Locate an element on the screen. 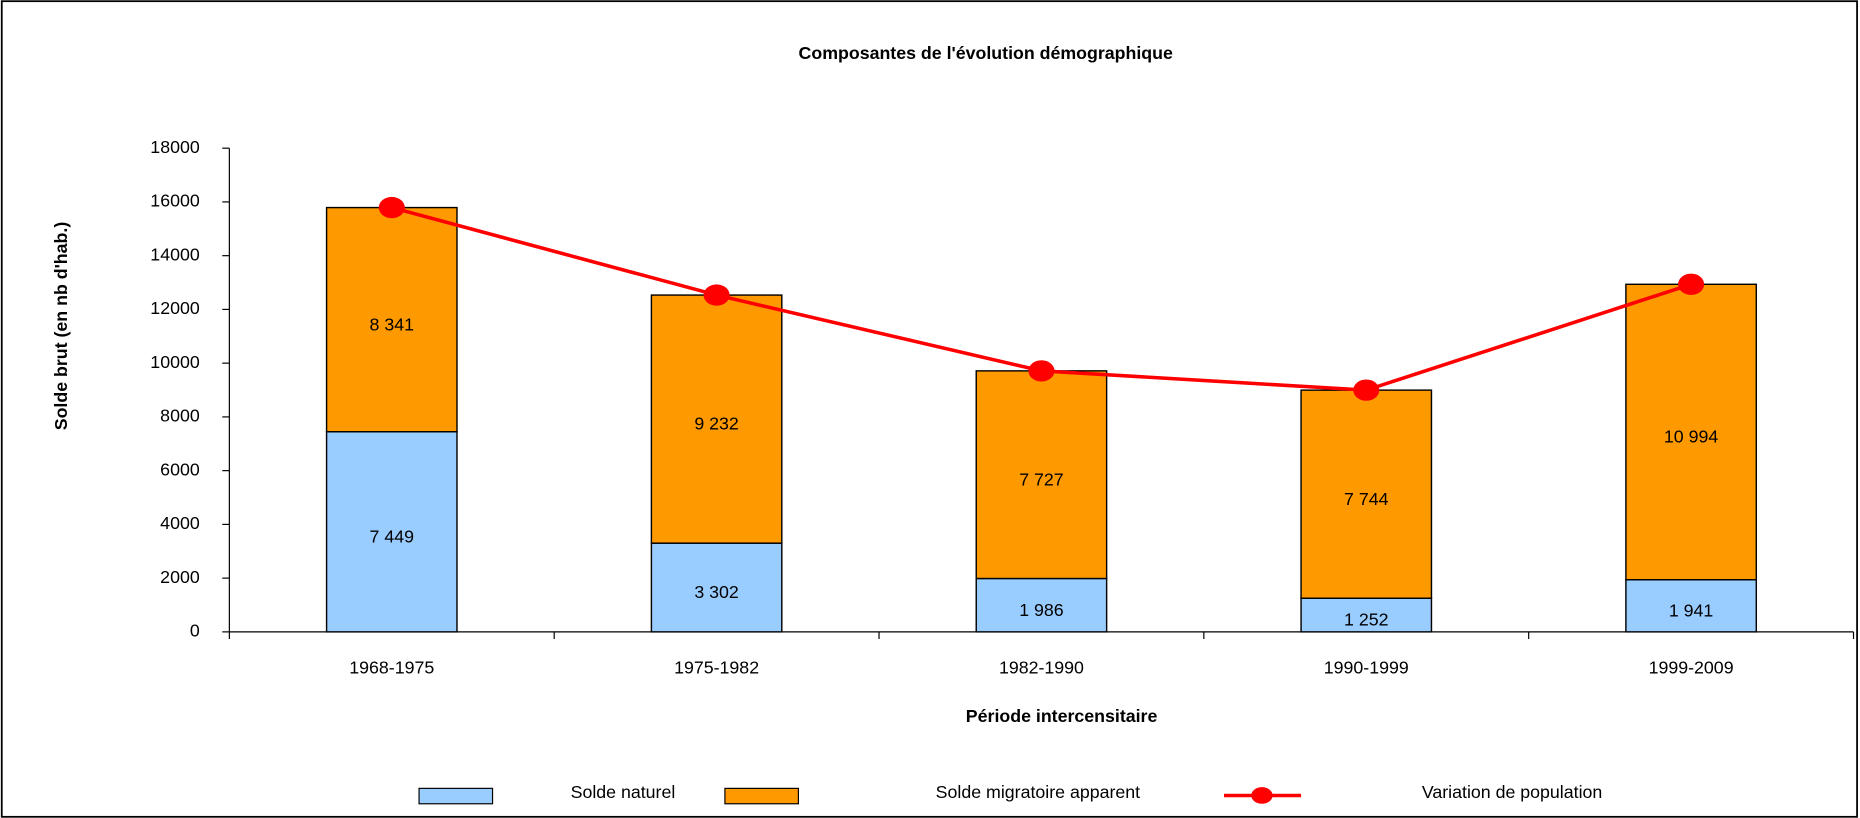 This screenshot has width=1860, height=818. y-tick-label: 10000 is located at coordinates (175, 362).